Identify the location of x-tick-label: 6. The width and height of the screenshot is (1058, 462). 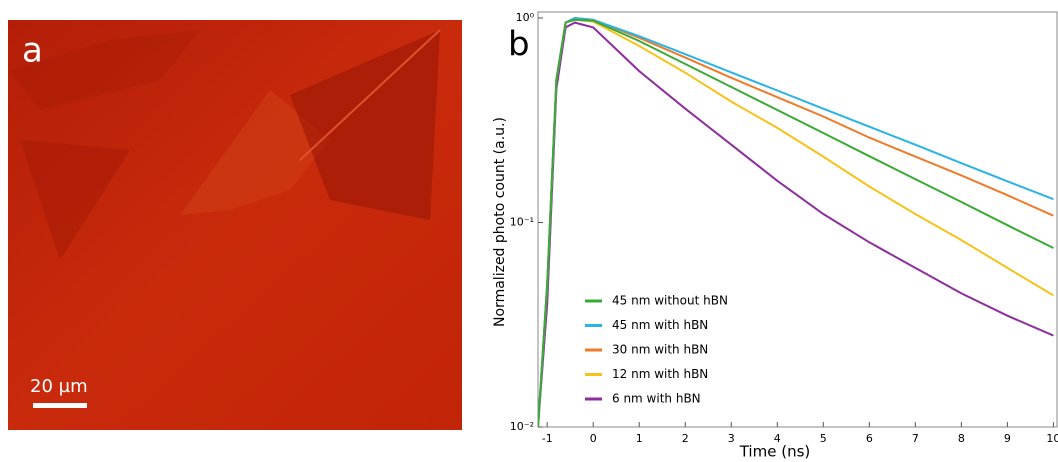
(869, 438).